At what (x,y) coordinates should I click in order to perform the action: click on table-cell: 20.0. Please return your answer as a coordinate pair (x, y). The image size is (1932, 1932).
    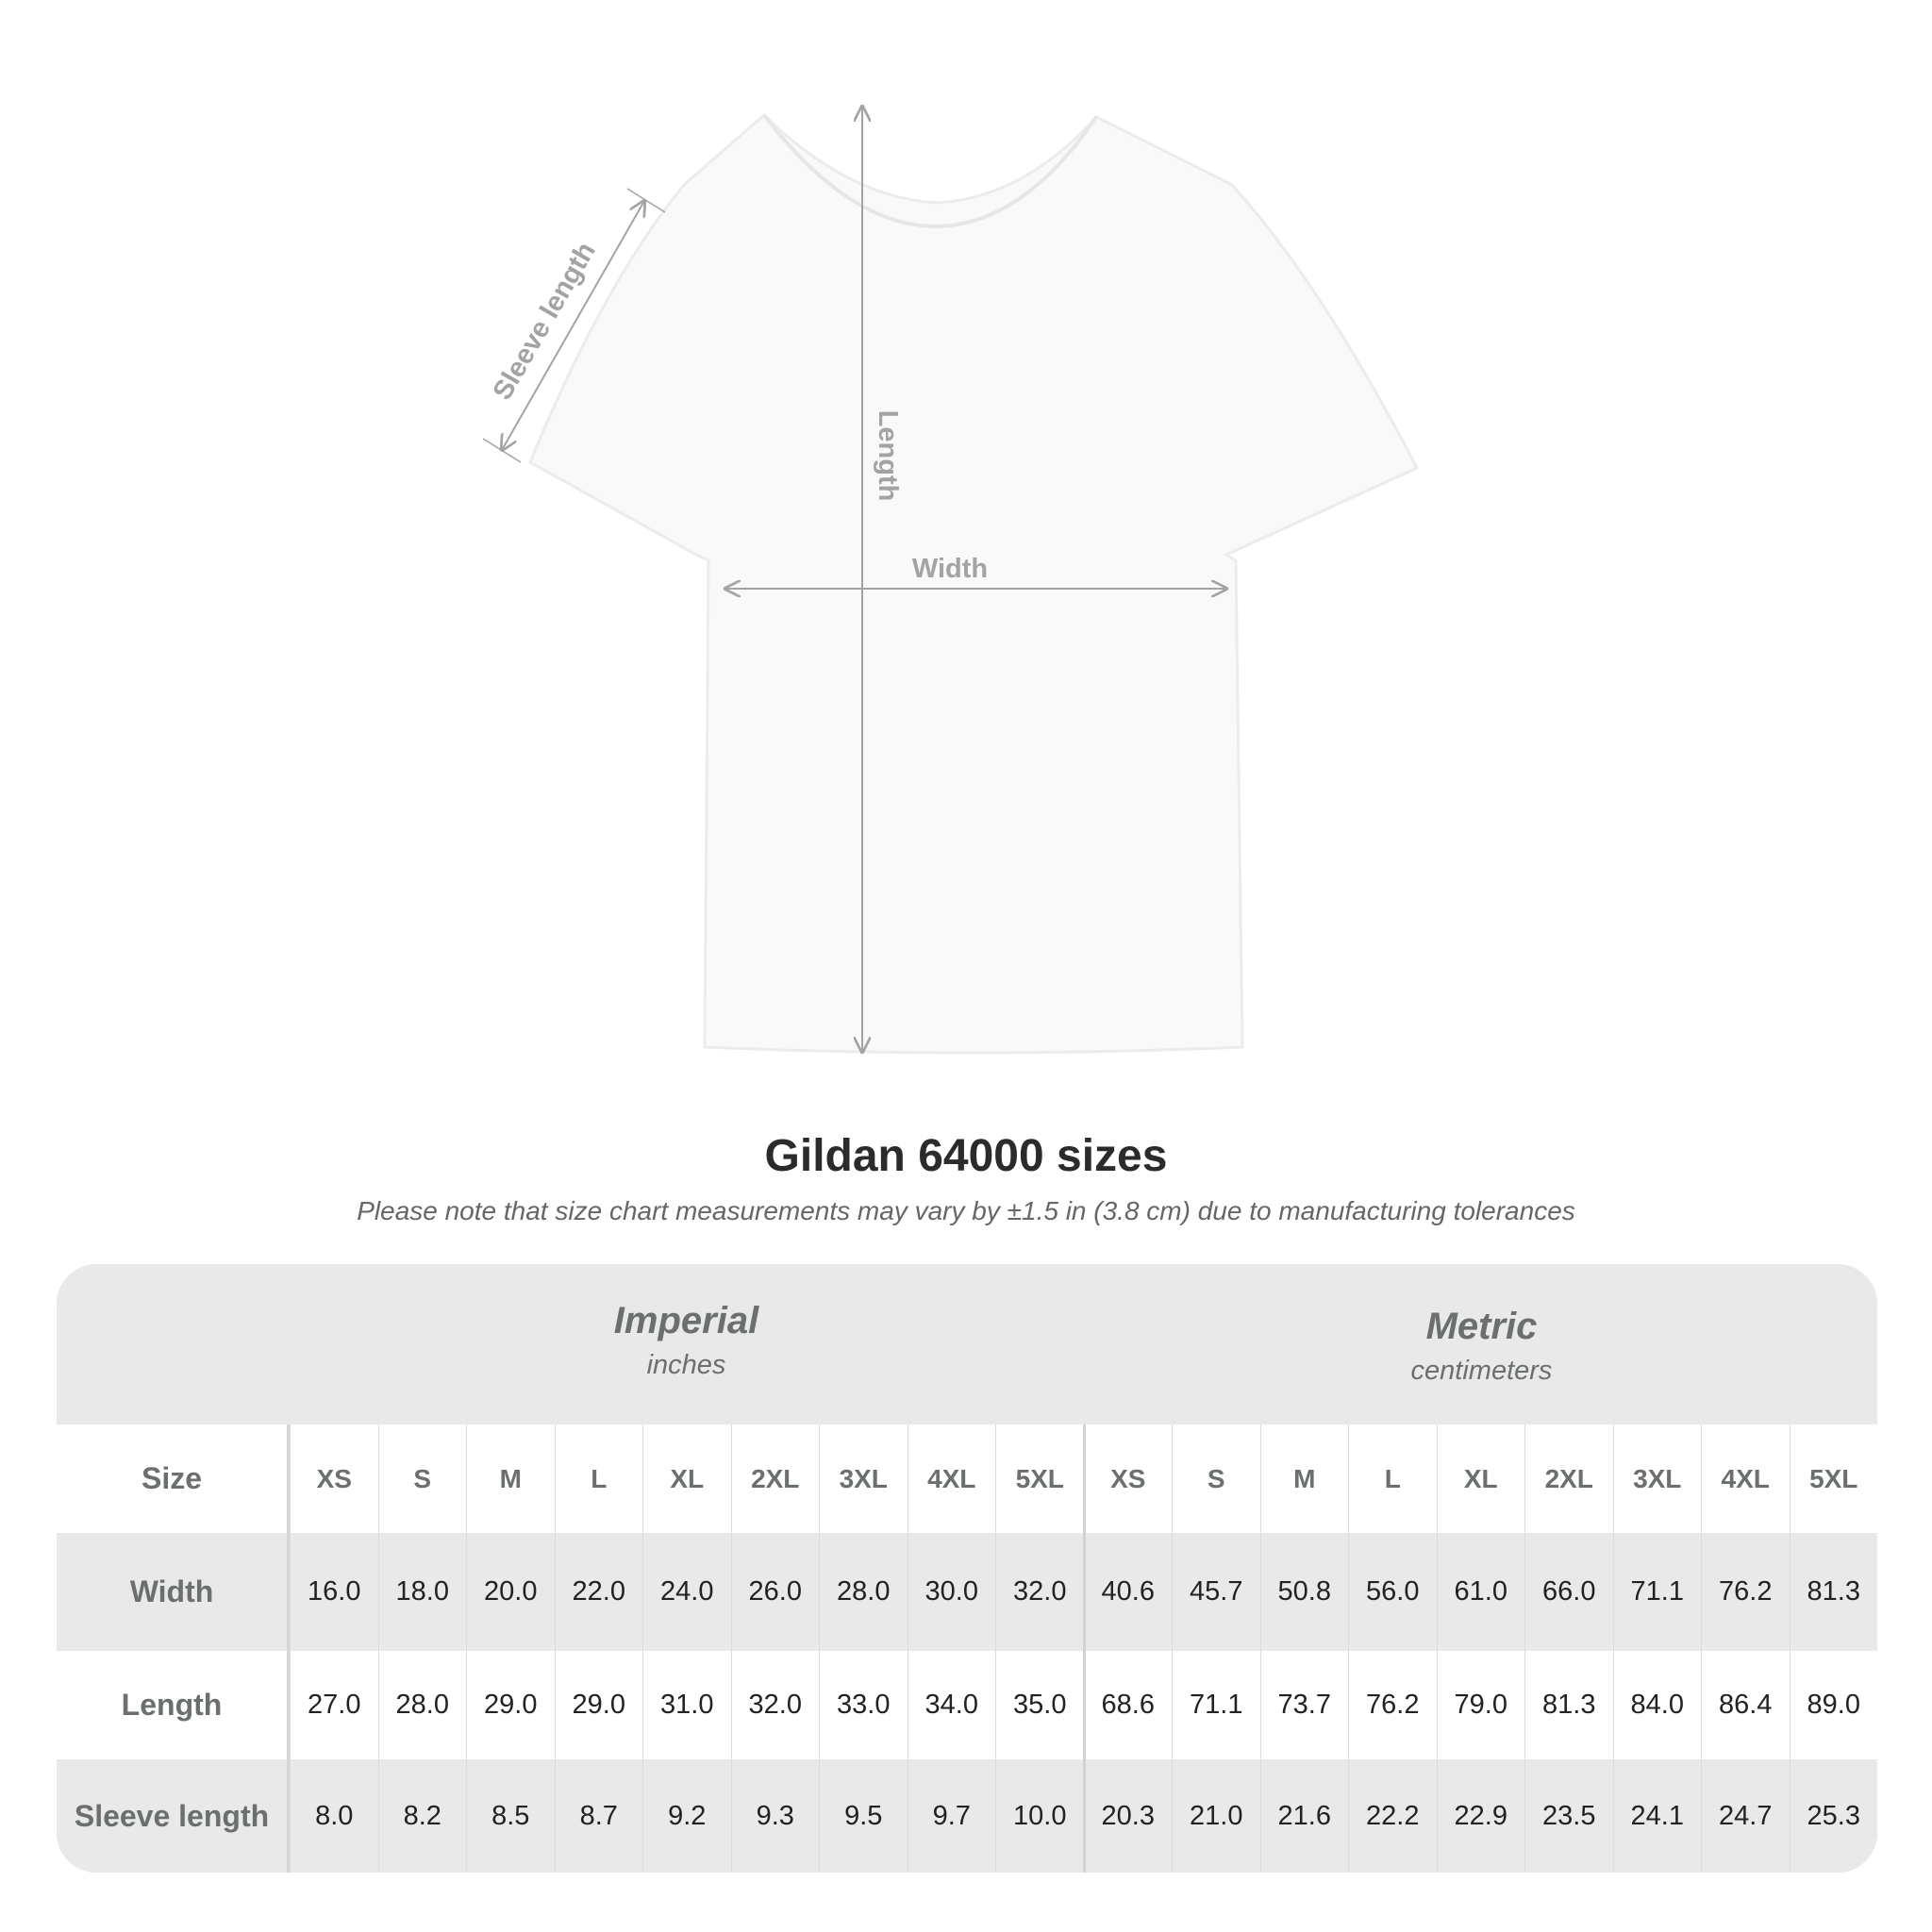
    Looking at the image, I should click on (511, 1592).